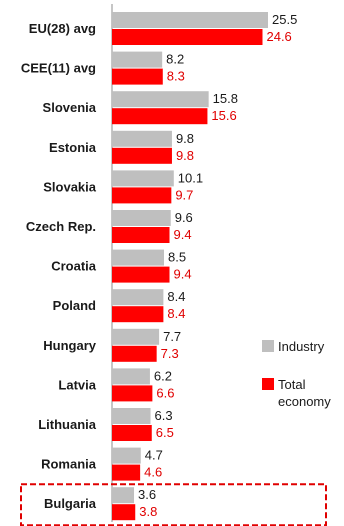 This screenshot has width=344, height=526. What do you see at coordinates (142, 195) in the screenshot?
I see `total-economy-bar-slovakia` at bounding box center [142, 195].